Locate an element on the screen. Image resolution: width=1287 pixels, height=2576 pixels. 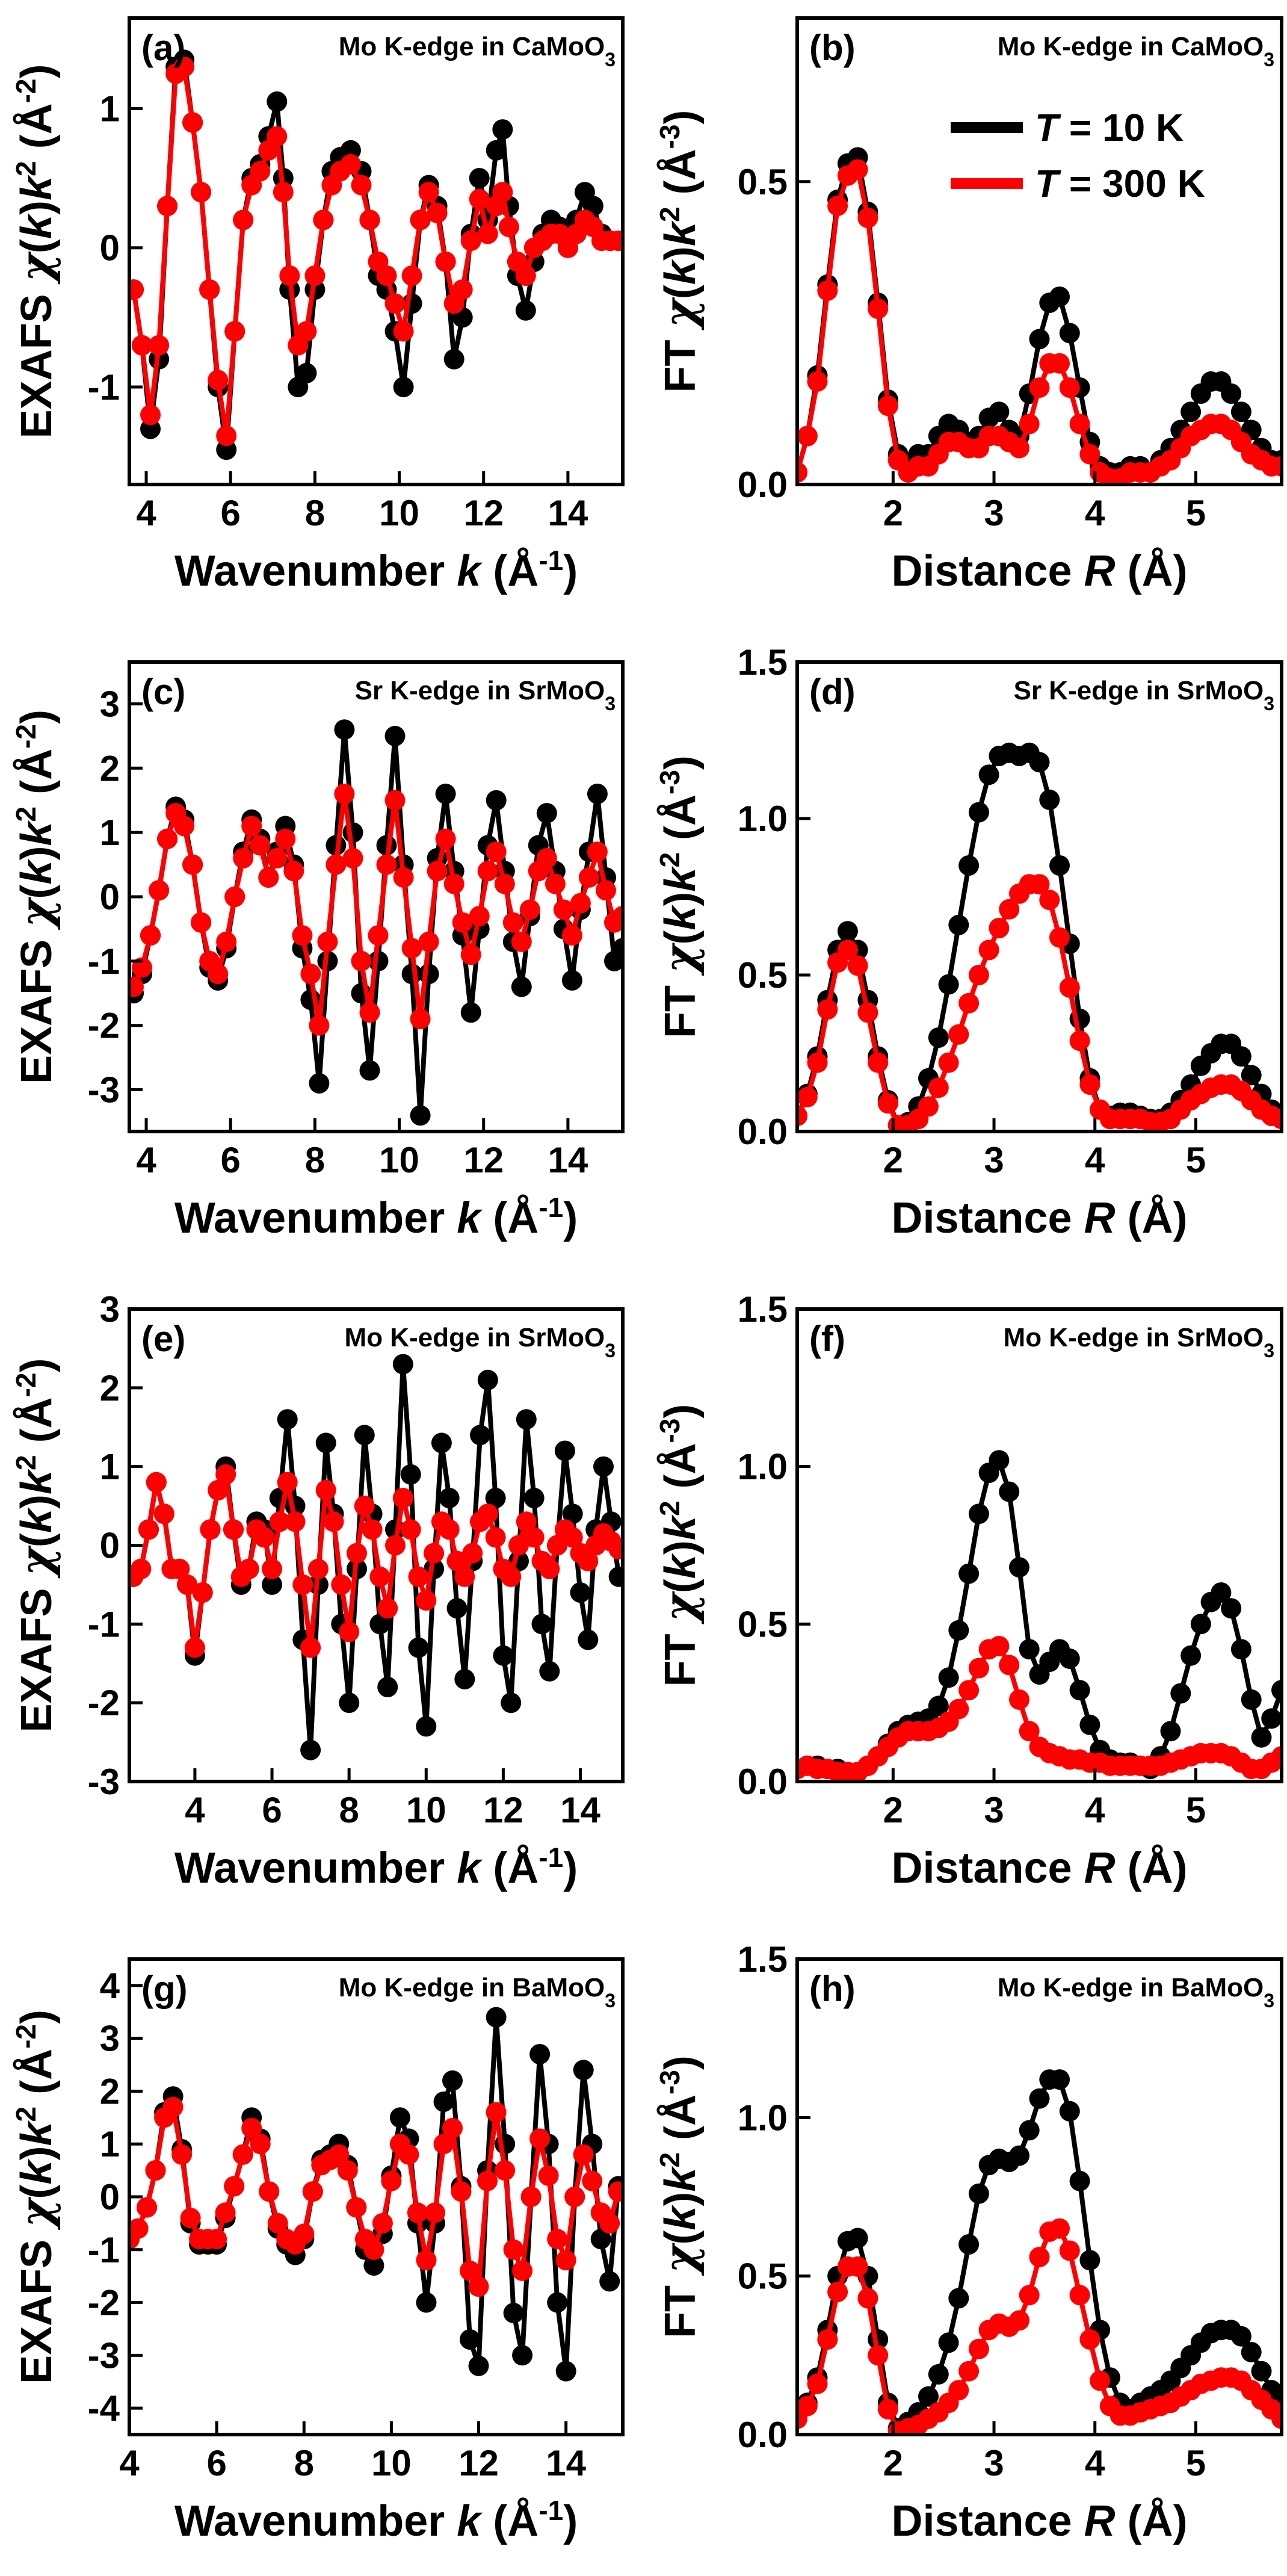
panel-h-ytick-label-0: 0.0 is located at coordinates (763, 2435).